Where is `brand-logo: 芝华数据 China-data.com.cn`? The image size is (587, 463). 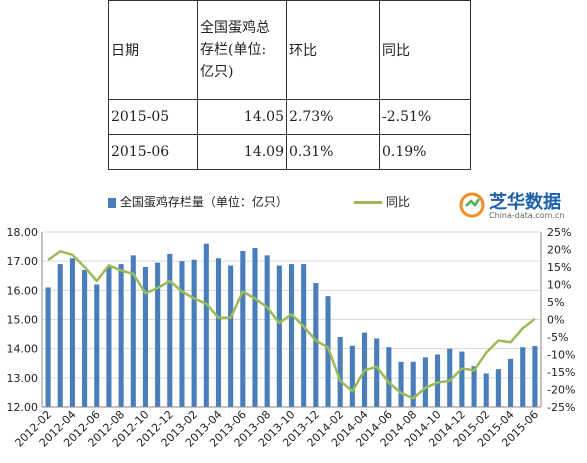
brand-logo: 芝华数据 China-data.com.cn is located at coordinates (514, 205).